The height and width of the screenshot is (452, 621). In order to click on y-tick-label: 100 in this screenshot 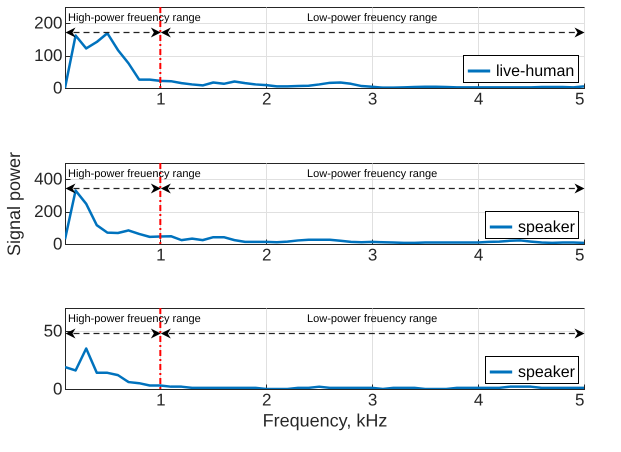, I will do `click(48, 56)`.